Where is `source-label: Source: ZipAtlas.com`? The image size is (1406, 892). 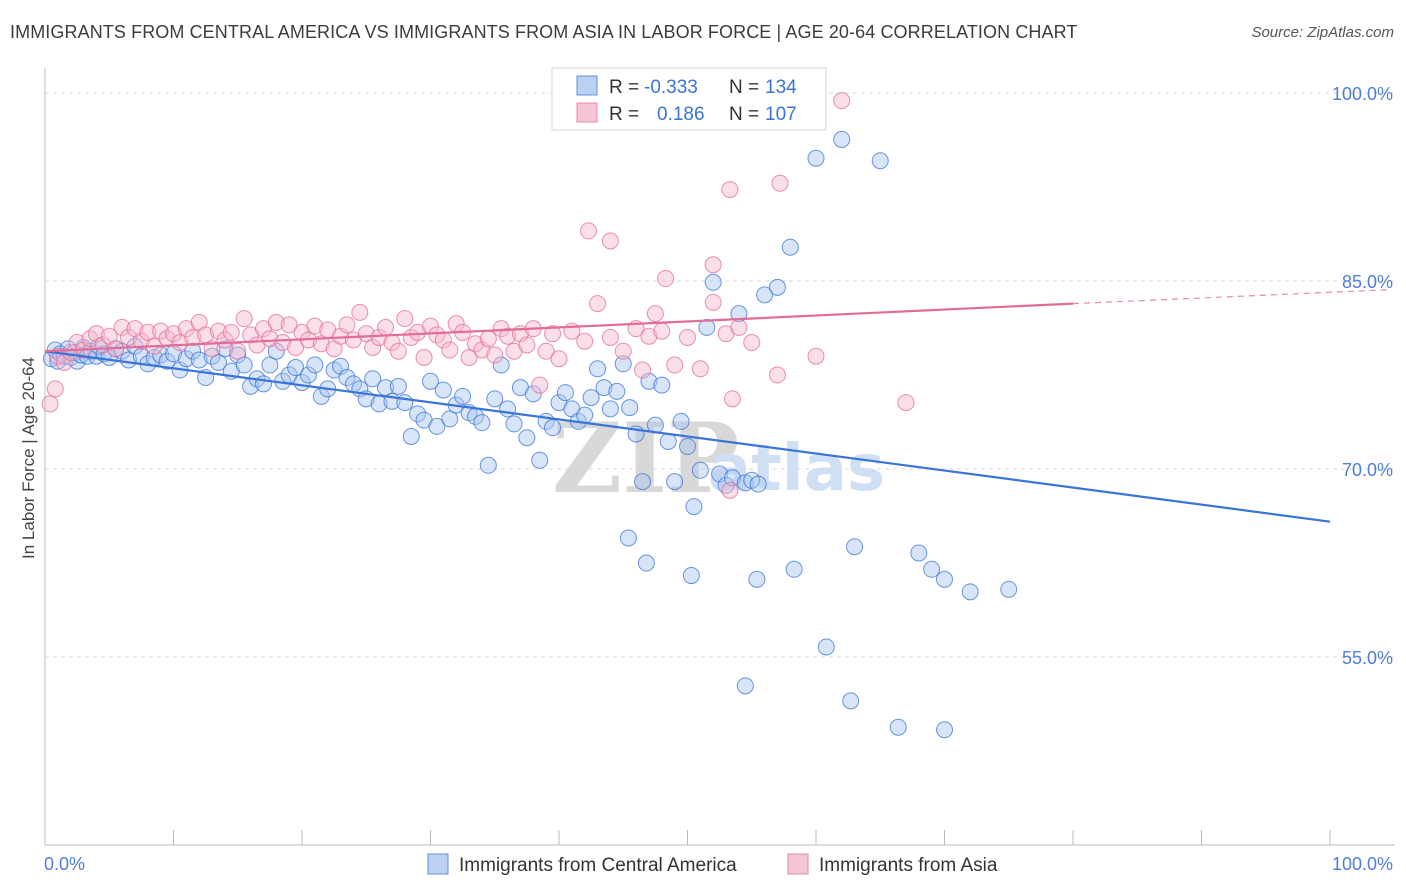
source-label: Source: ZipAtlas.com is located at coordinates (1322, 32).